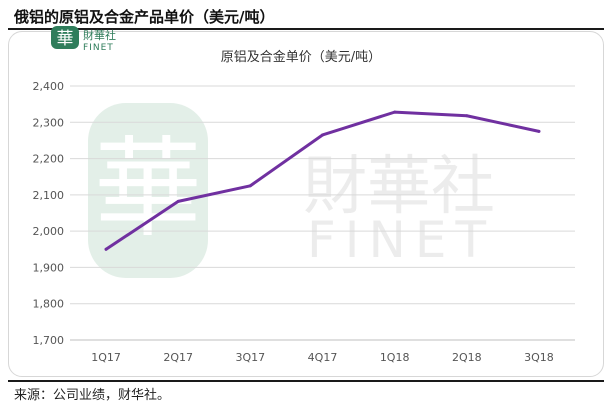  I want to click on x-tick-label: 2Q17, so click(178, 357).